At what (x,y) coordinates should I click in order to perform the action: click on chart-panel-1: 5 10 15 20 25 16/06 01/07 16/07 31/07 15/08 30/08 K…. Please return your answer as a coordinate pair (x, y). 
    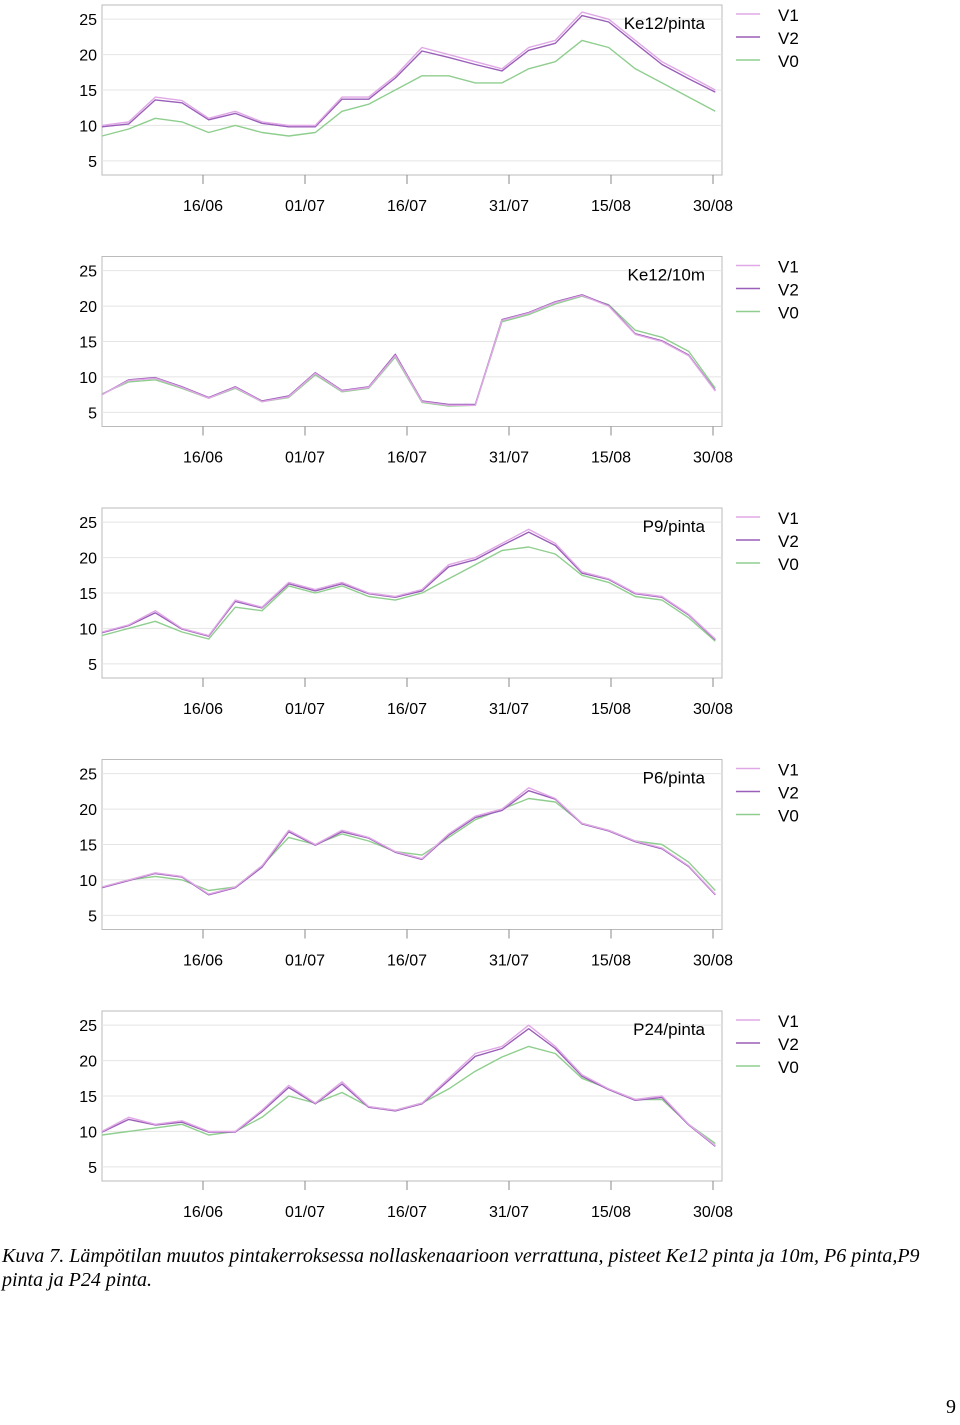
    Looking at the image, I should click on (439, 109).